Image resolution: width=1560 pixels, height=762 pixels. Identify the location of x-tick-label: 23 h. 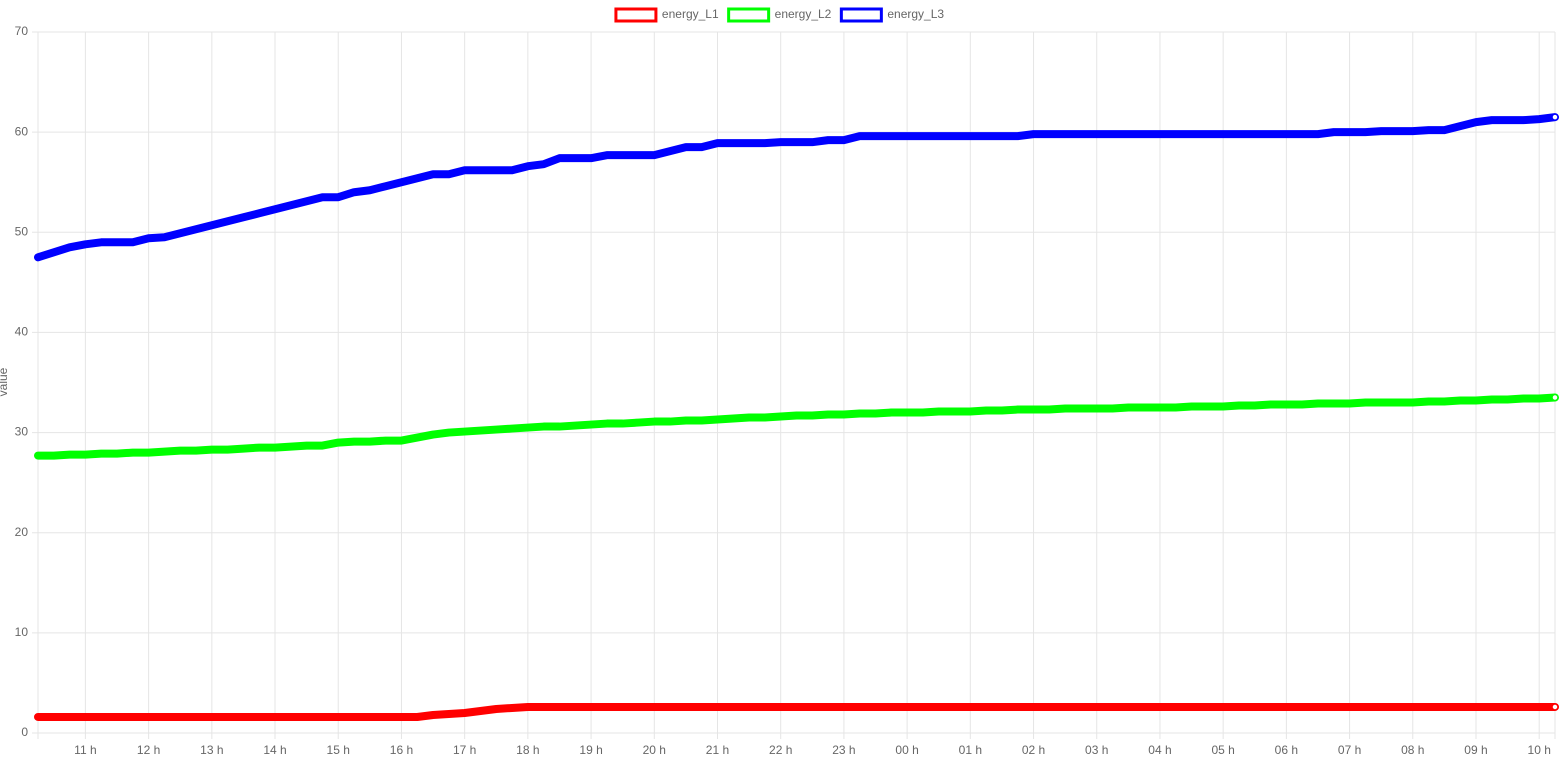
(843, 750).